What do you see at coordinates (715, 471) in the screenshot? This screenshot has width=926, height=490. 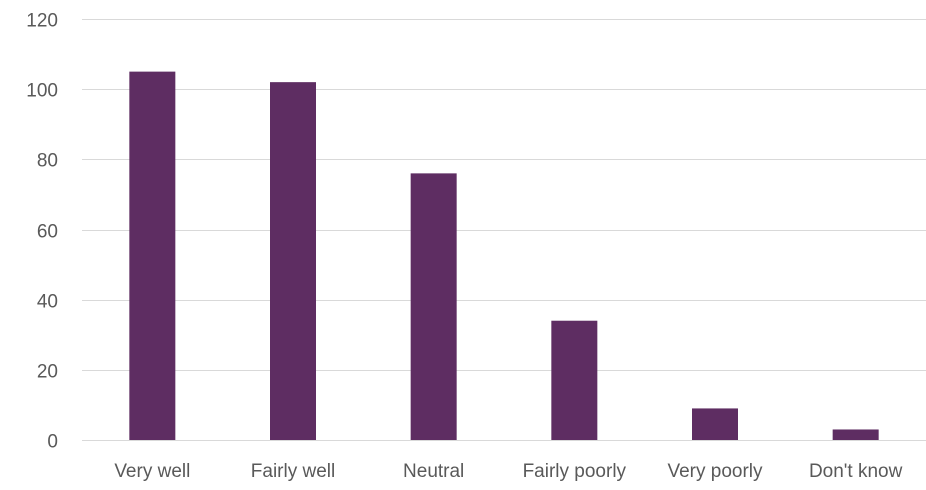 I see `x-category-label: Very poorly` at bounding box center [715, 471].